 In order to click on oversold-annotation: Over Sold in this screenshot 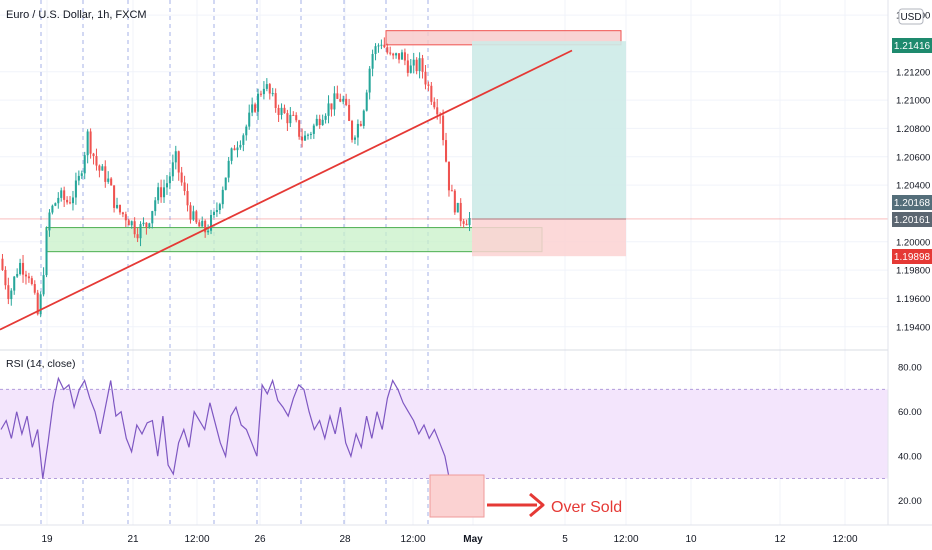, I will do `click(525, 496)`.